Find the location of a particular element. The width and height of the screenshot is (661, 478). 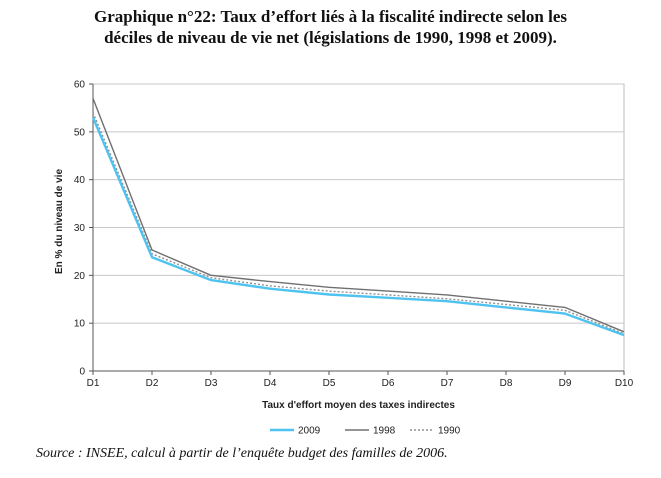

y-tick-label: 60 is located at coordinates (80, 85).